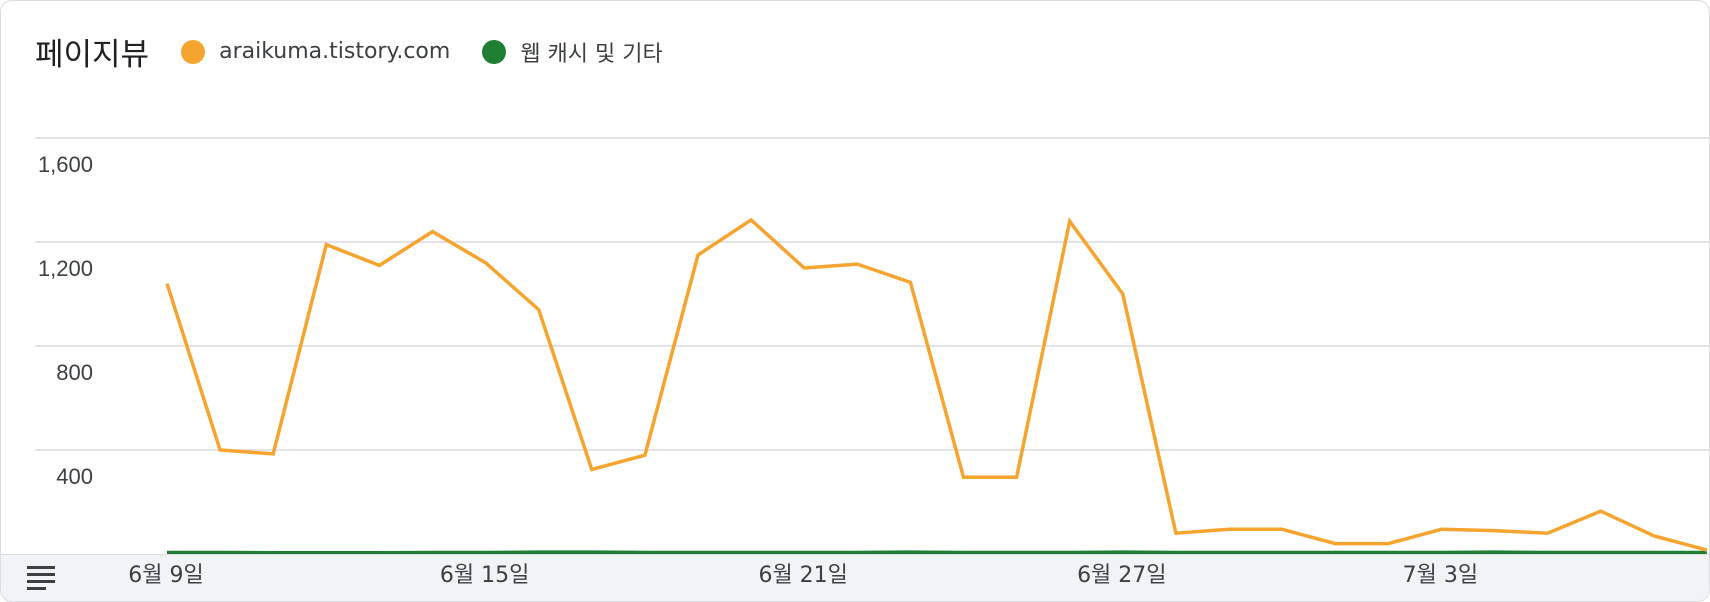 The height and width of the screenshot is (602, 1710). Describe the element at coordinates (92, 55) in the screenshot. I see `chart-title: 페이지뷰` at that location.